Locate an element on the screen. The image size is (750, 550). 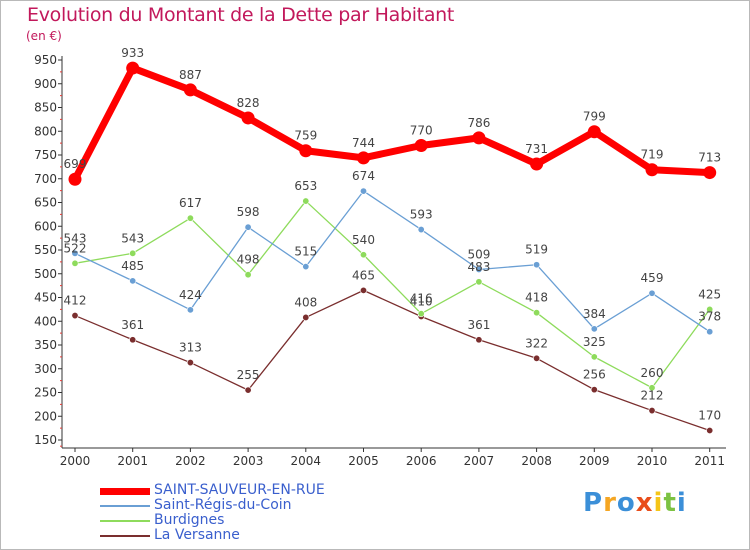
legend-label: SAINT-SAUVEUR-EN-RUE is located at coordinates (239, 490).